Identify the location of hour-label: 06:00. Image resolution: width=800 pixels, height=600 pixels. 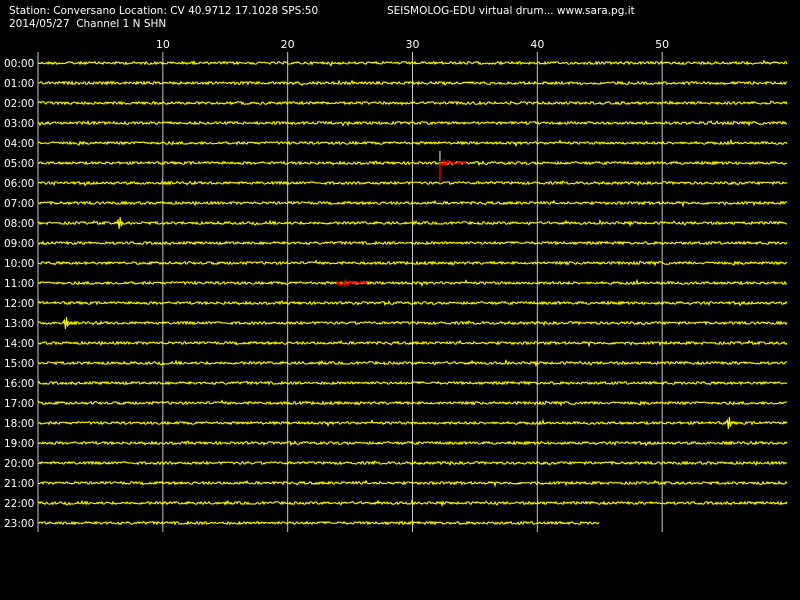
(19, 184).